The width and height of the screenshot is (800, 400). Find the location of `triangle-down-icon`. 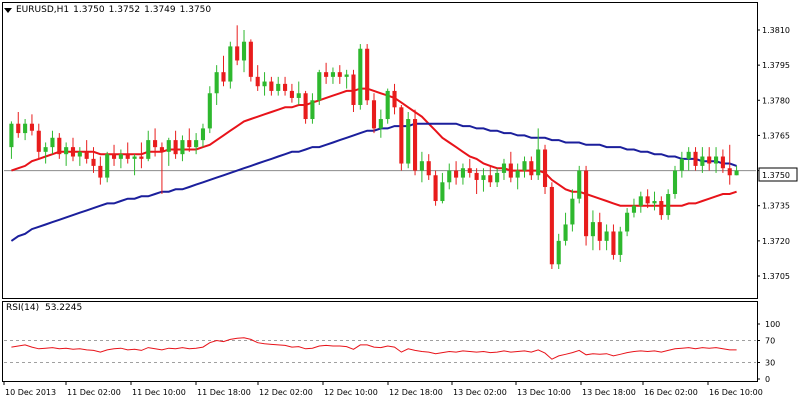

triangle-down-icon is located at coordinates (8, 10).